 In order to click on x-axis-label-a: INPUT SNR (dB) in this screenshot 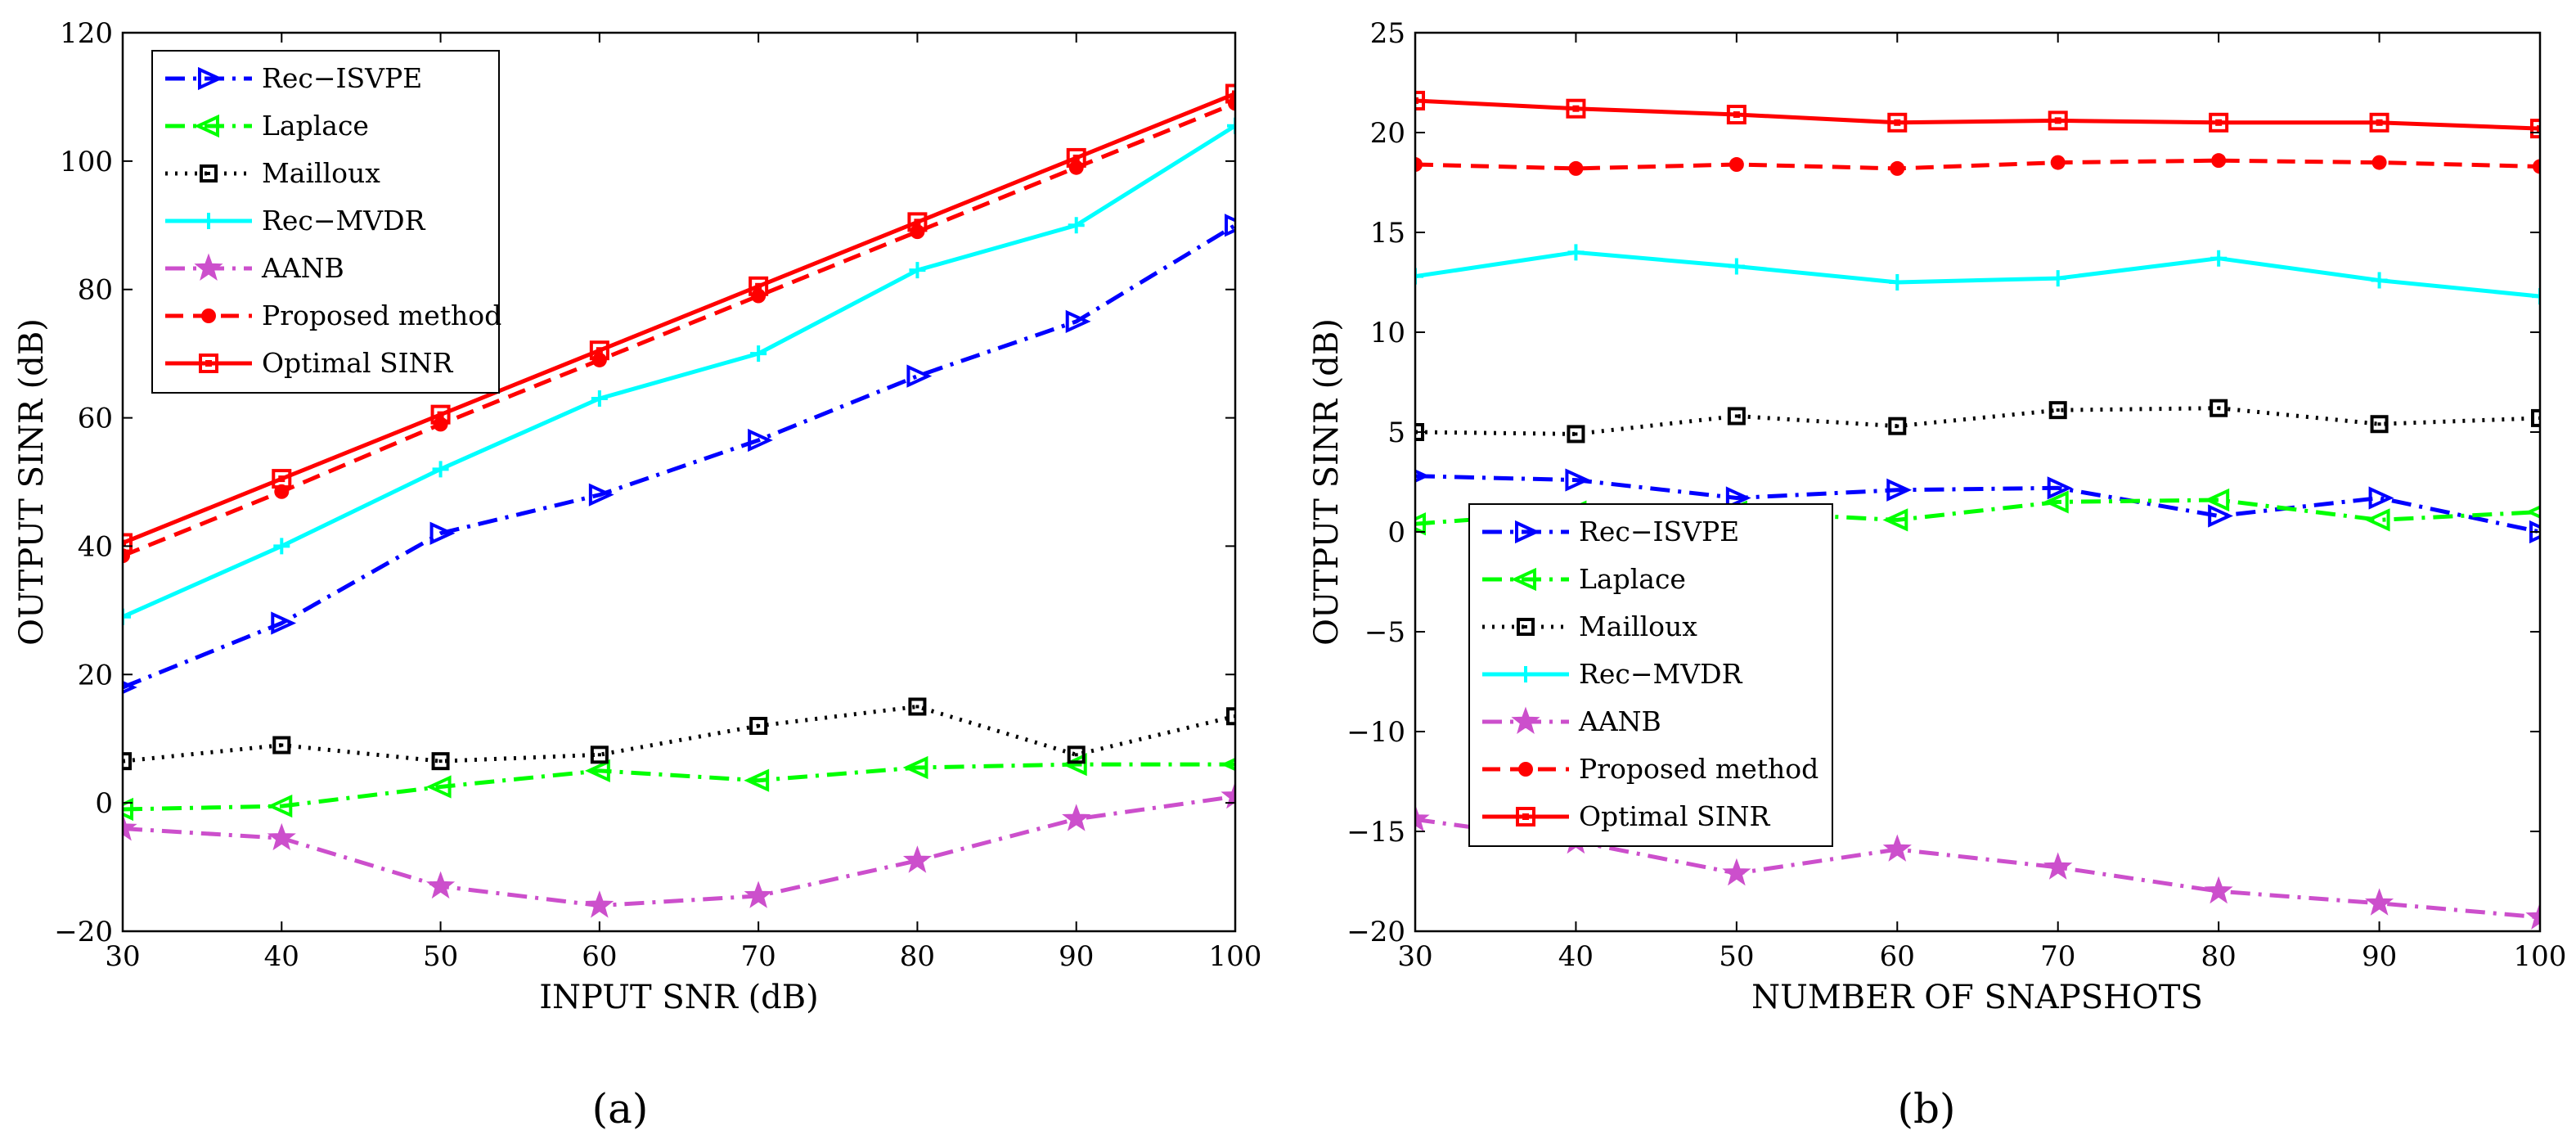, I will do `click(679, 997)`.